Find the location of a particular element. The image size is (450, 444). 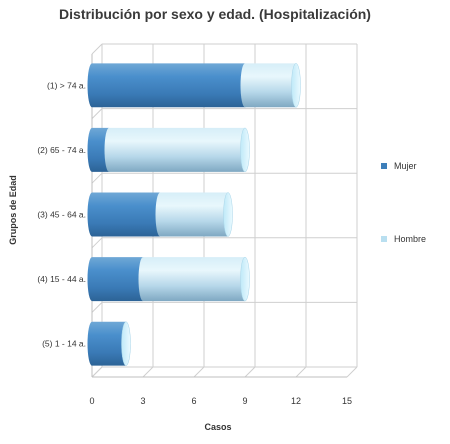

ticks-layer: 0 3 6 9 12 15 is located at coordinates (220, 401).